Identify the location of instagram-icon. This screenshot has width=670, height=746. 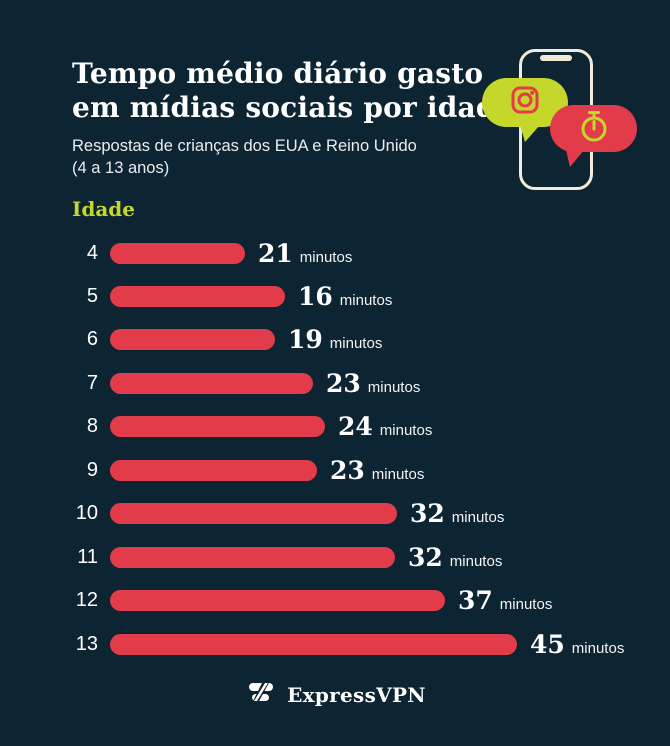
(525, 102).